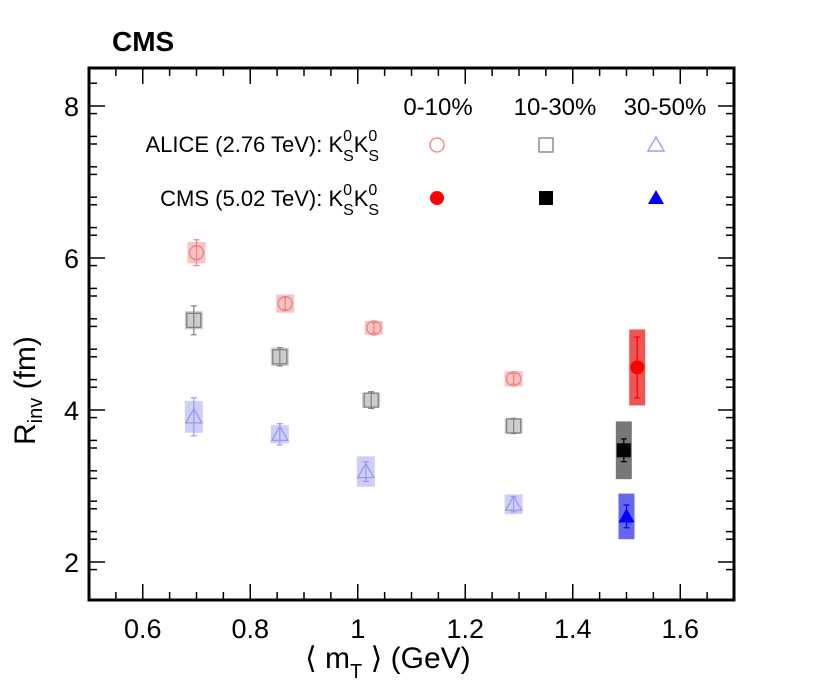 The height and width of the screenshot is (689, 814). I want to click on y-tick-label: 6, so click(71, 259).